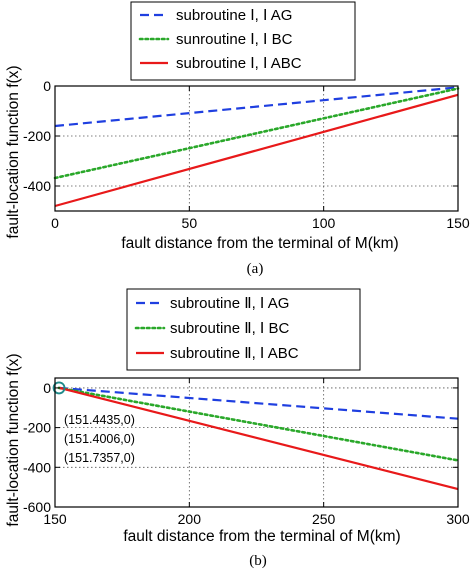 The height and width of the screenshot is (571, 474). What do you see at coordinates (239, 63) in the screenshot?
I see `legend-label: subroutine Ⅰ, Ⅰ ABC` at bounding box center [239, 63].